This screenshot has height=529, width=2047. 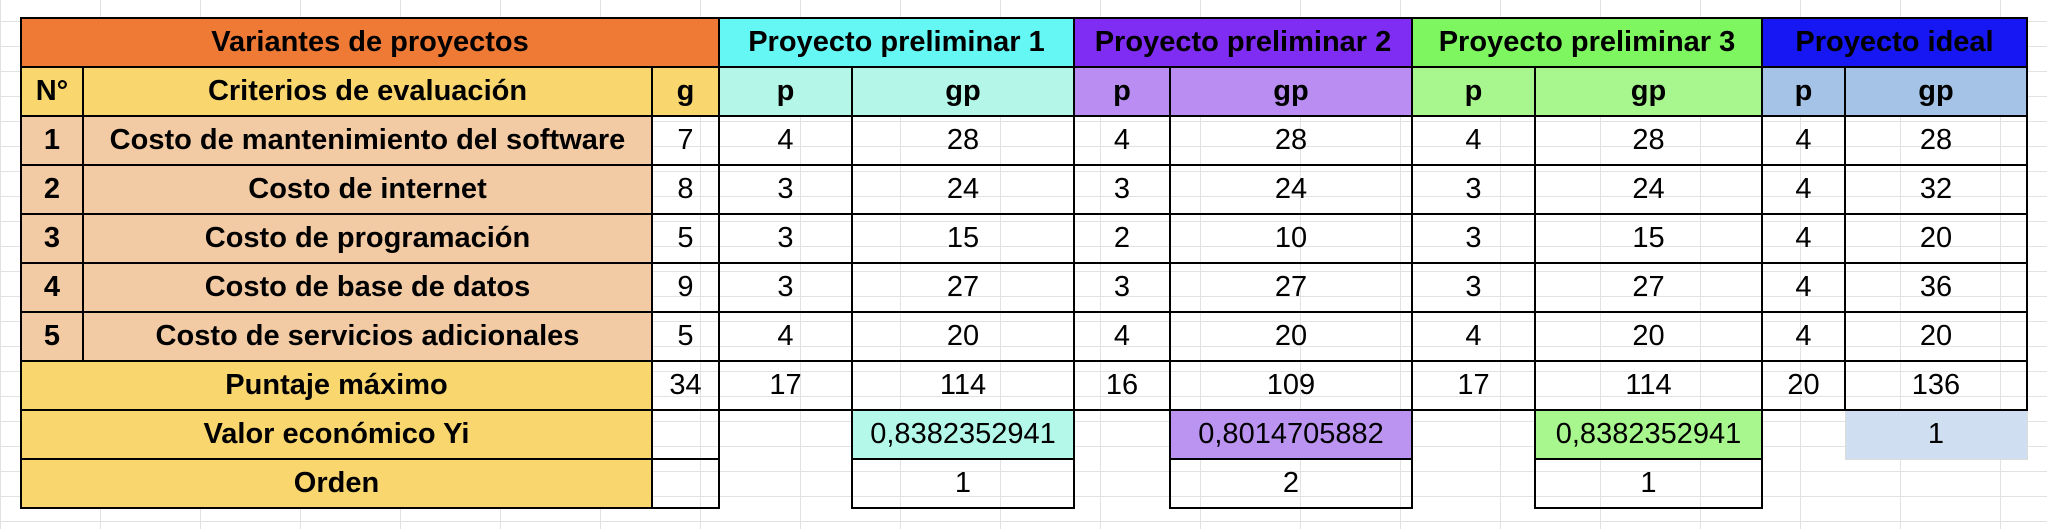 I want to click on subheader-gp1: gp, so click(x=963, y=91).